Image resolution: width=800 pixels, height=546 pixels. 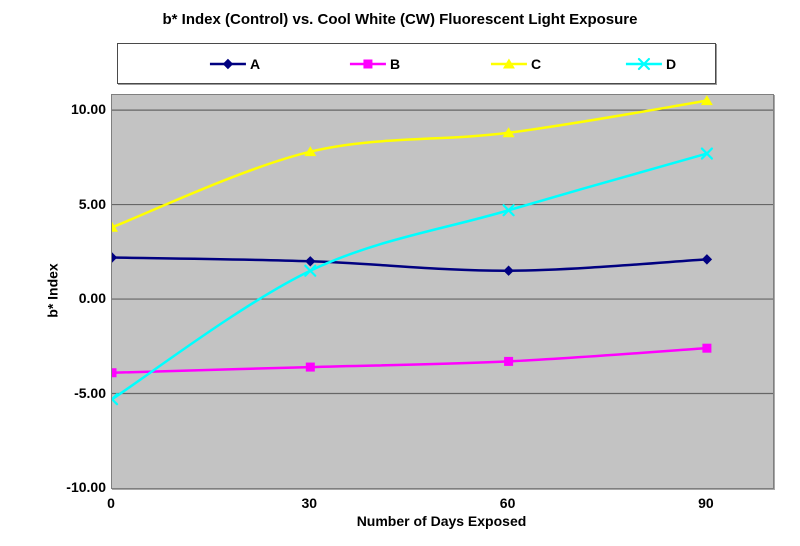 I want to click on y-tick-label-5.00: 5.00, so click(x=92, y=203).